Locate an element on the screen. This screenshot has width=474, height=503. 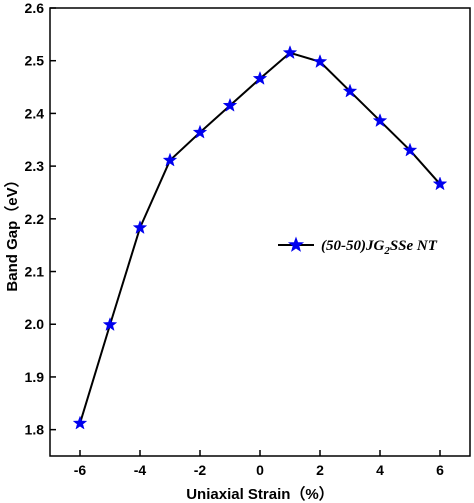
x-tick-label: 4 is located at coordinates (380, 470).